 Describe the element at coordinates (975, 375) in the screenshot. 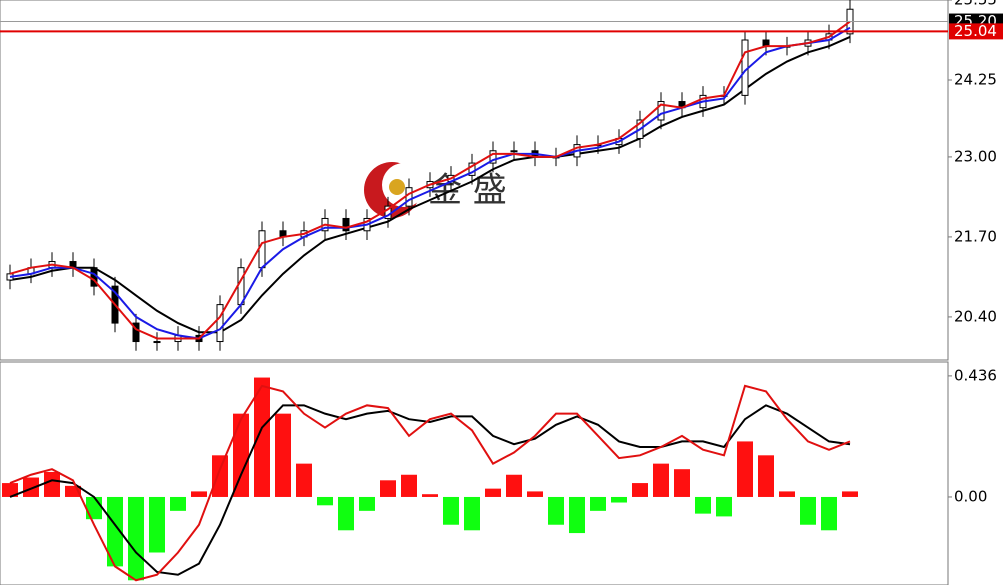

I see `y-tick-label: 0.436` at that location.